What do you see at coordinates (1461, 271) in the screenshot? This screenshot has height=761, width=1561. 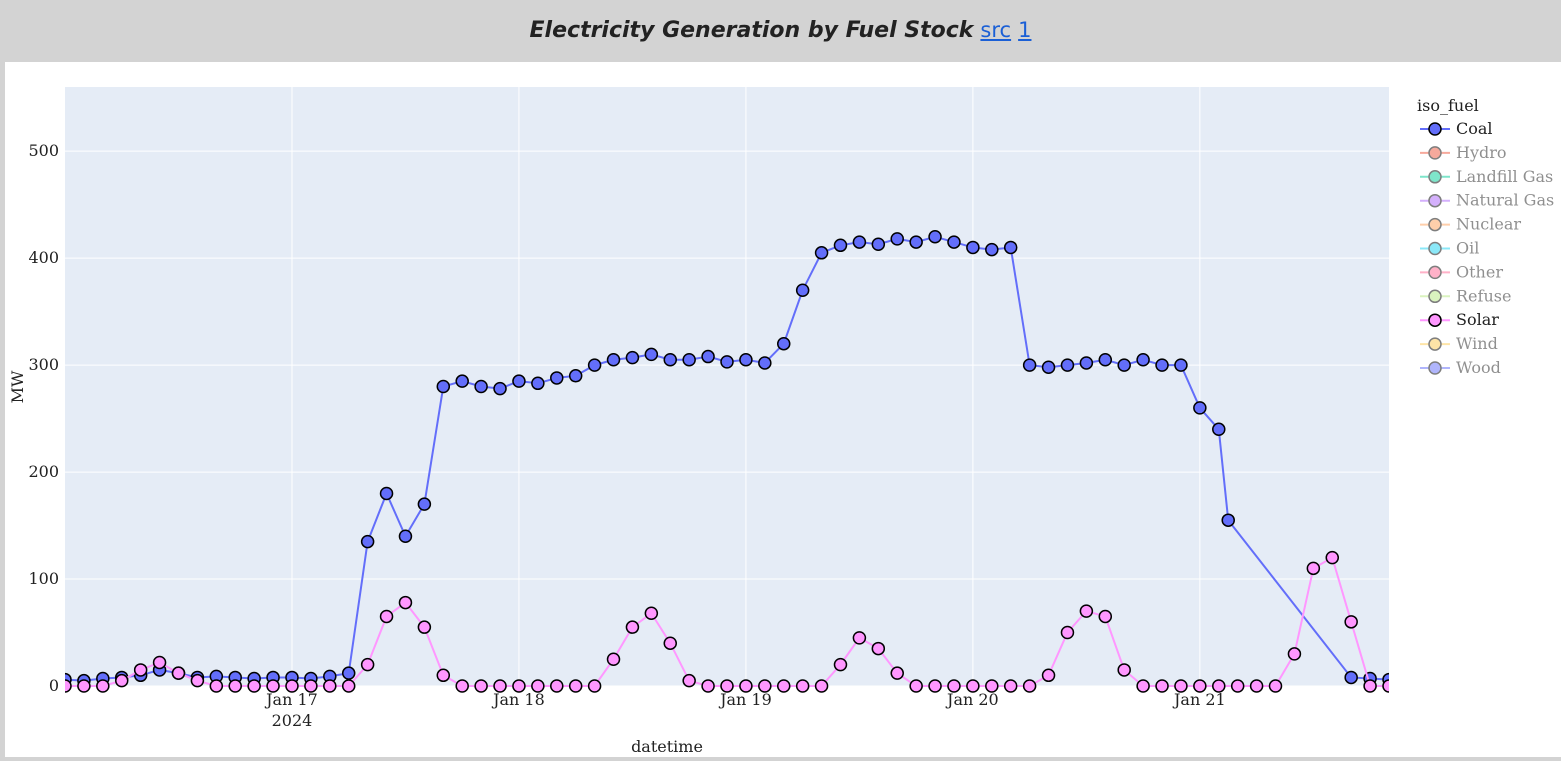 I see `legend-item: Other` at bounding box center [1461, 271].